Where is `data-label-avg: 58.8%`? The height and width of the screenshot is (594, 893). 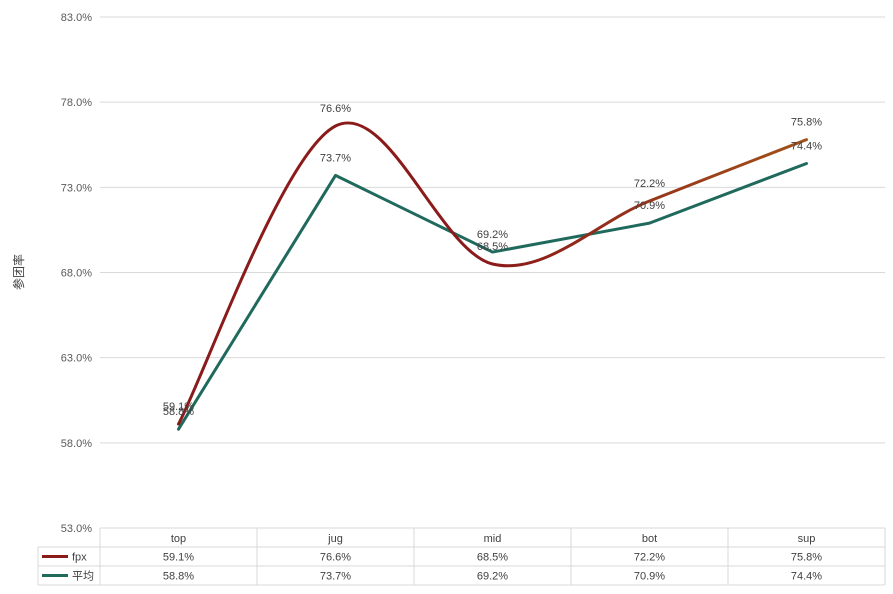
data-label-avg: 58.8% is located at coordinates (178, 412).